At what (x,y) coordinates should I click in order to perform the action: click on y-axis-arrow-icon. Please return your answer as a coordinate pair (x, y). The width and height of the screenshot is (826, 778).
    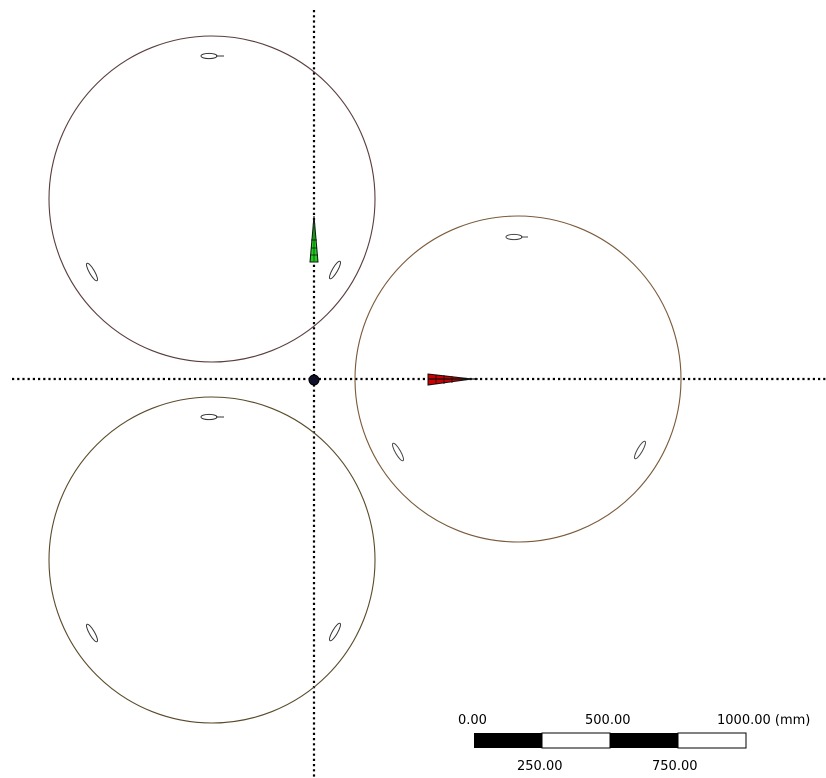
    Looking at the image, I should click on (314, 239).